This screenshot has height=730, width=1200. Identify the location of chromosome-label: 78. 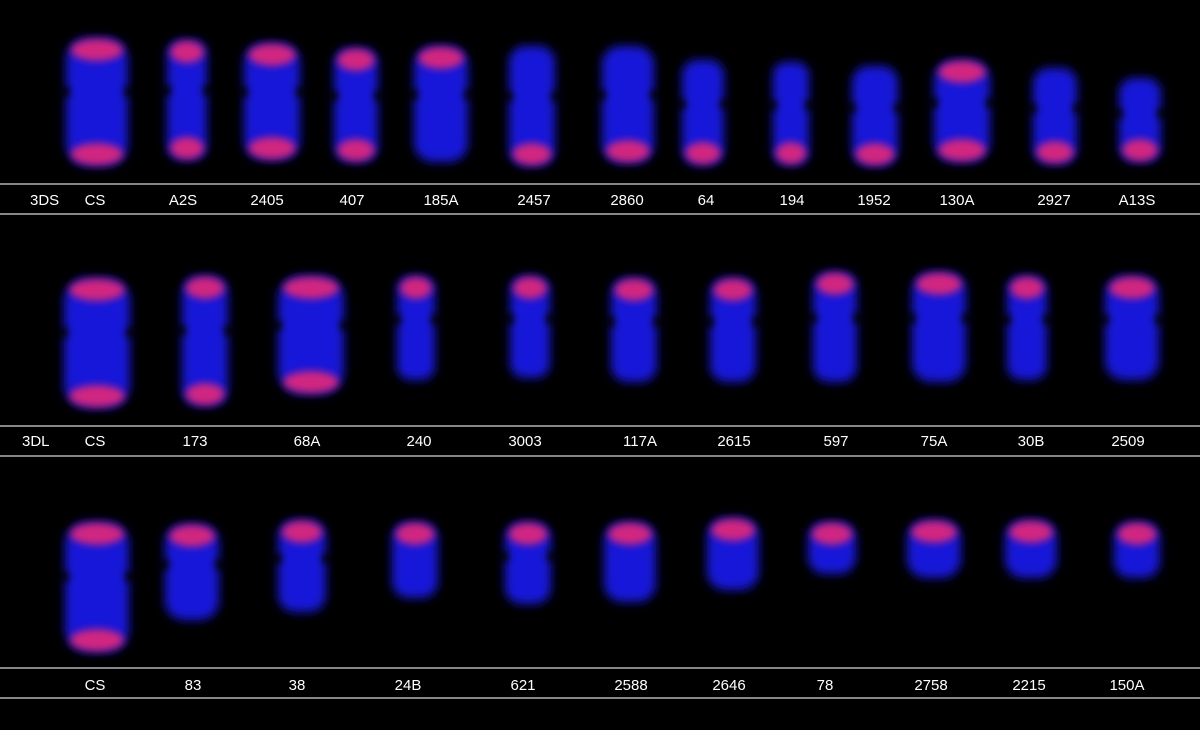
(825, 685).